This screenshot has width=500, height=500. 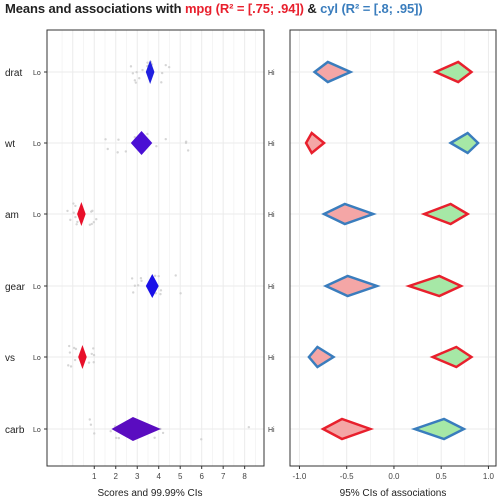 I want to click on left-x-tick-label: 2, so click(x=116, y=476).